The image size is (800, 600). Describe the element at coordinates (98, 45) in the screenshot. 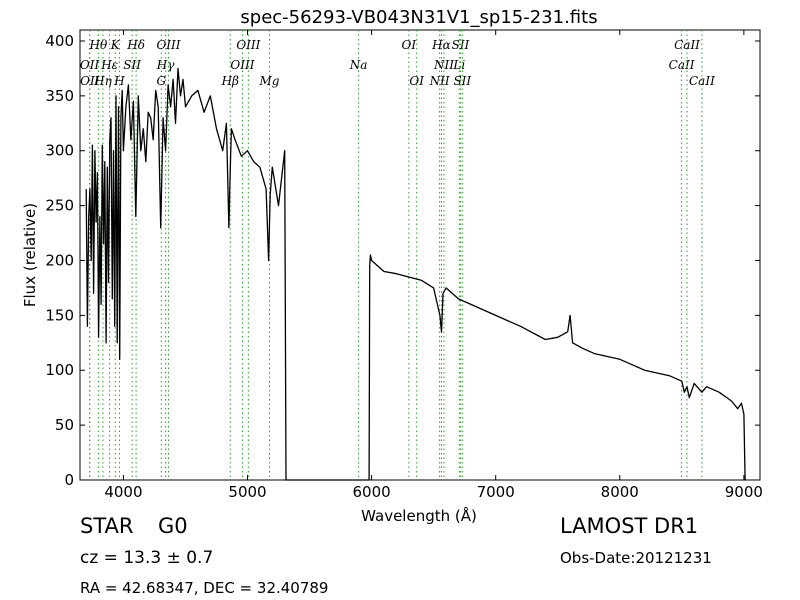

I see `line-marker-label: Hθ` at that location.